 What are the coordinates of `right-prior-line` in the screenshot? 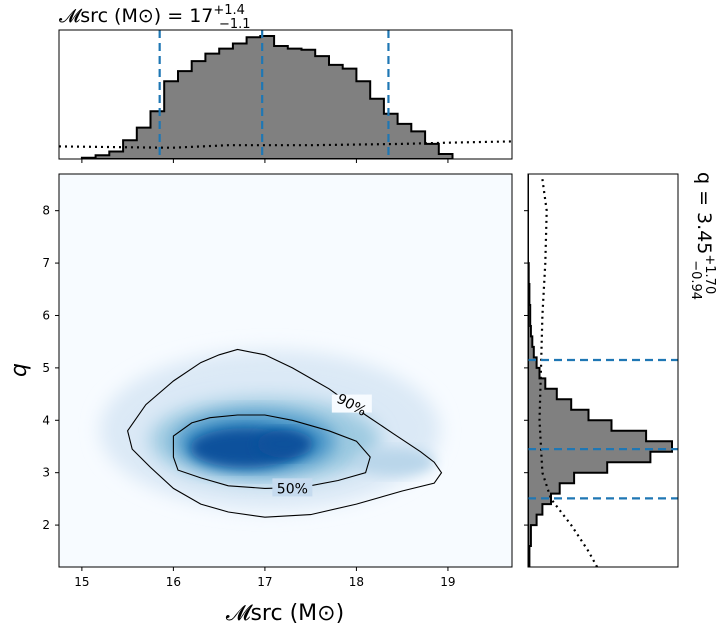 It's located at (568, 373).